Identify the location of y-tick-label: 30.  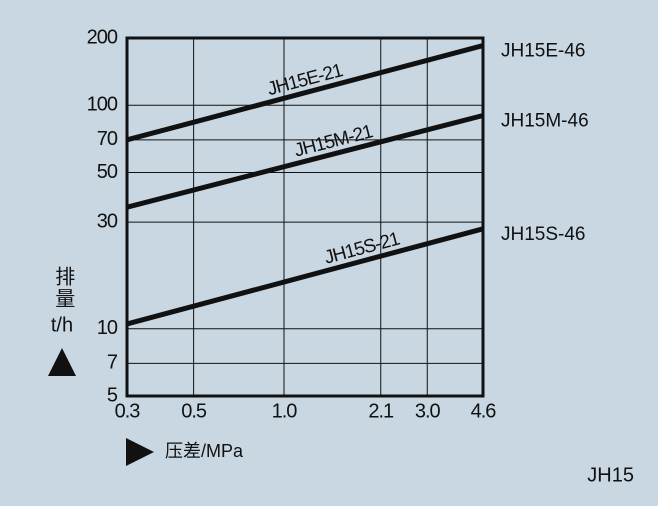
(107, 221).